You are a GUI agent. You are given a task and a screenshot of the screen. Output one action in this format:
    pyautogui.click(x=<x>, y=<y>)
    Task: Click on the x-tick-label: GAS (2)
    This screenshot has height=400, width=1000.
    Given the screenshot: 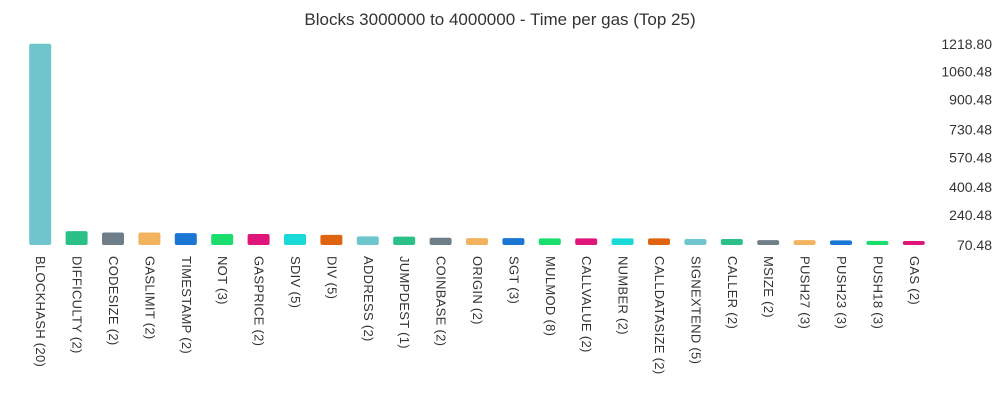 What is the action you would take?
    pyautogui.click(x=914, y=280)
    